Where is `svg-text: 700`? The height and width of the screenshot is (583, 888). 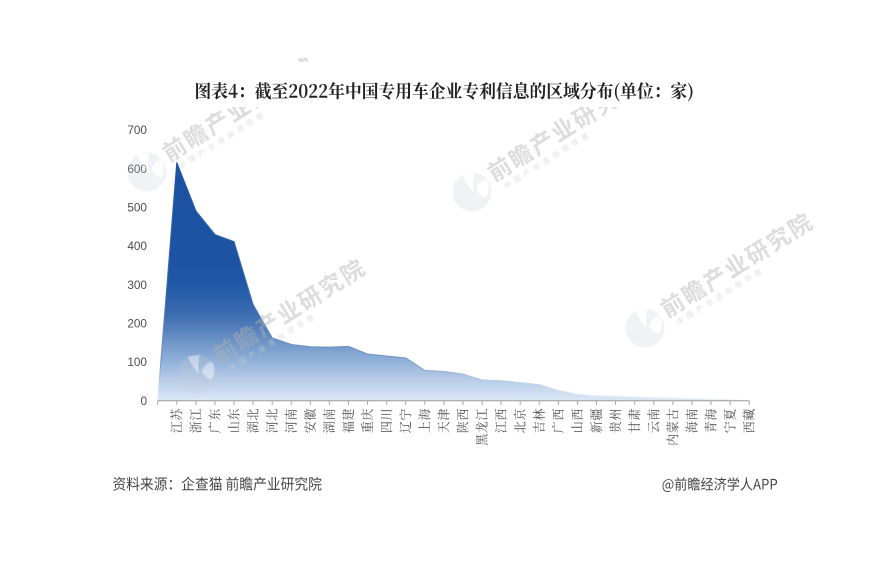 svg-text: 700 is located at coordinates (137, 130).